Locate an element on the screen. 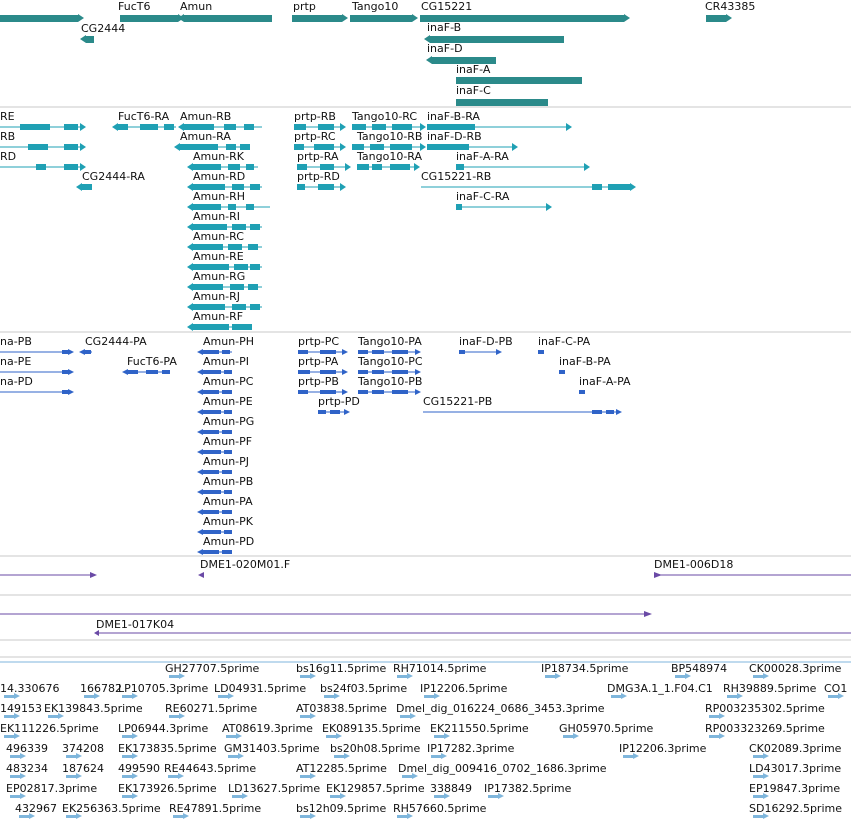 This screenshot has height=824, width=851. est-label-ip18734-5prime: IP18734.5prime is located at coordinates (585, 668).